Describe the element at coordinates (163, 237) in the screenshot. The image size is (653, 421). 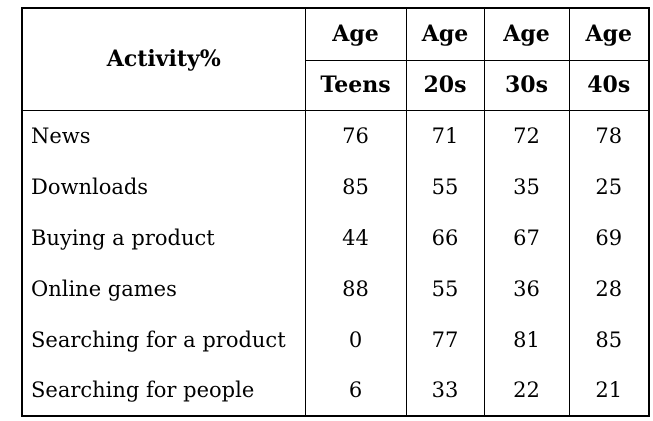
I see `activity-label: Buying a product` at that location.